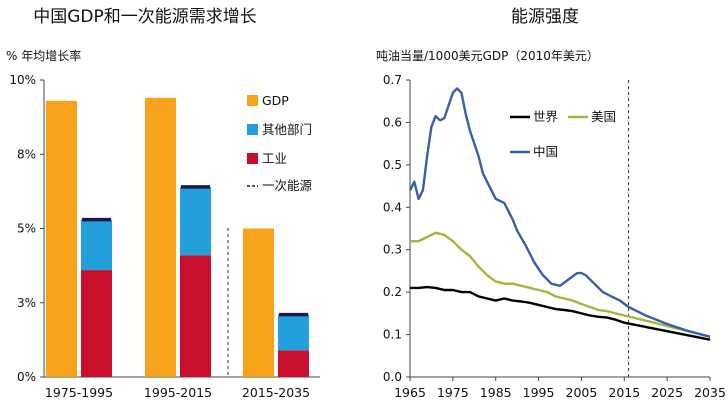  I want to click on right-x-tick-label: 1965, so click(410, 392).